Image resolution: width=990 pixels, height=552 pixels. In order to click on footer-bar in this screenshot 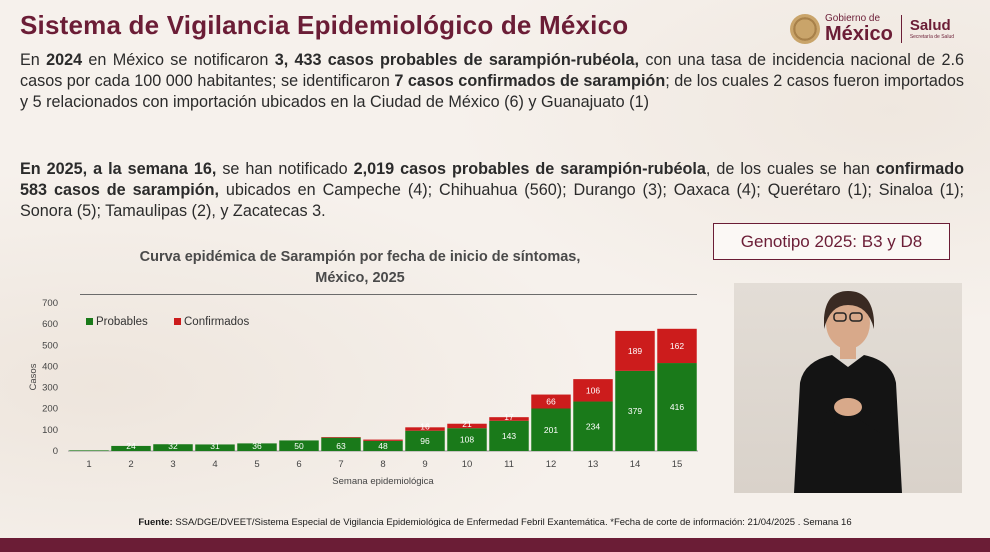, I will do `click(495, 545)`.